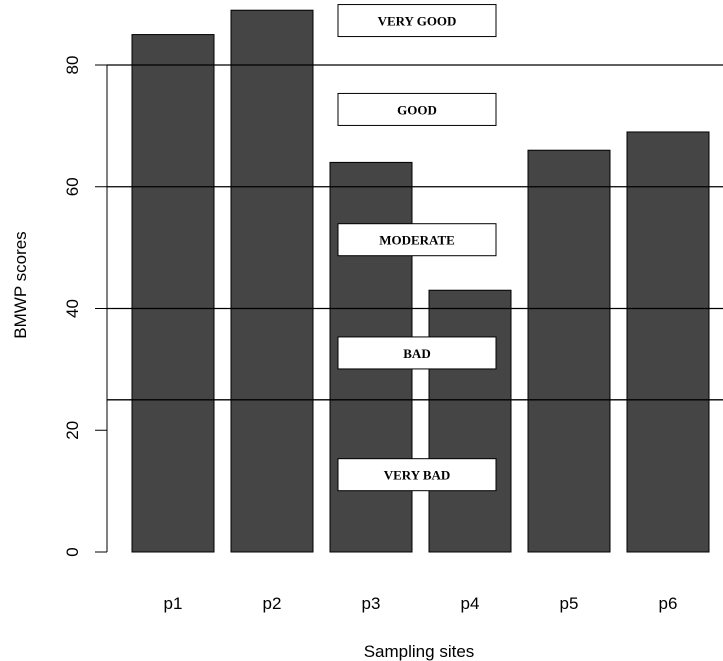 This screenshot has height=661, width=723. I want to click on class-label-text: VERY BAD, so click(417, 475).